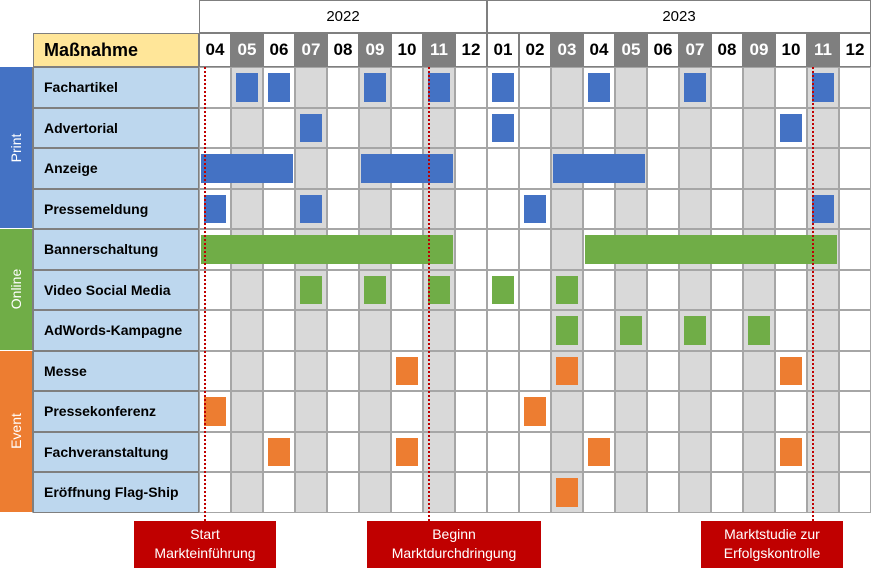 The height and width of the screenshot is (573, 880). I want to click on month-header: 03, so click(567, 50).